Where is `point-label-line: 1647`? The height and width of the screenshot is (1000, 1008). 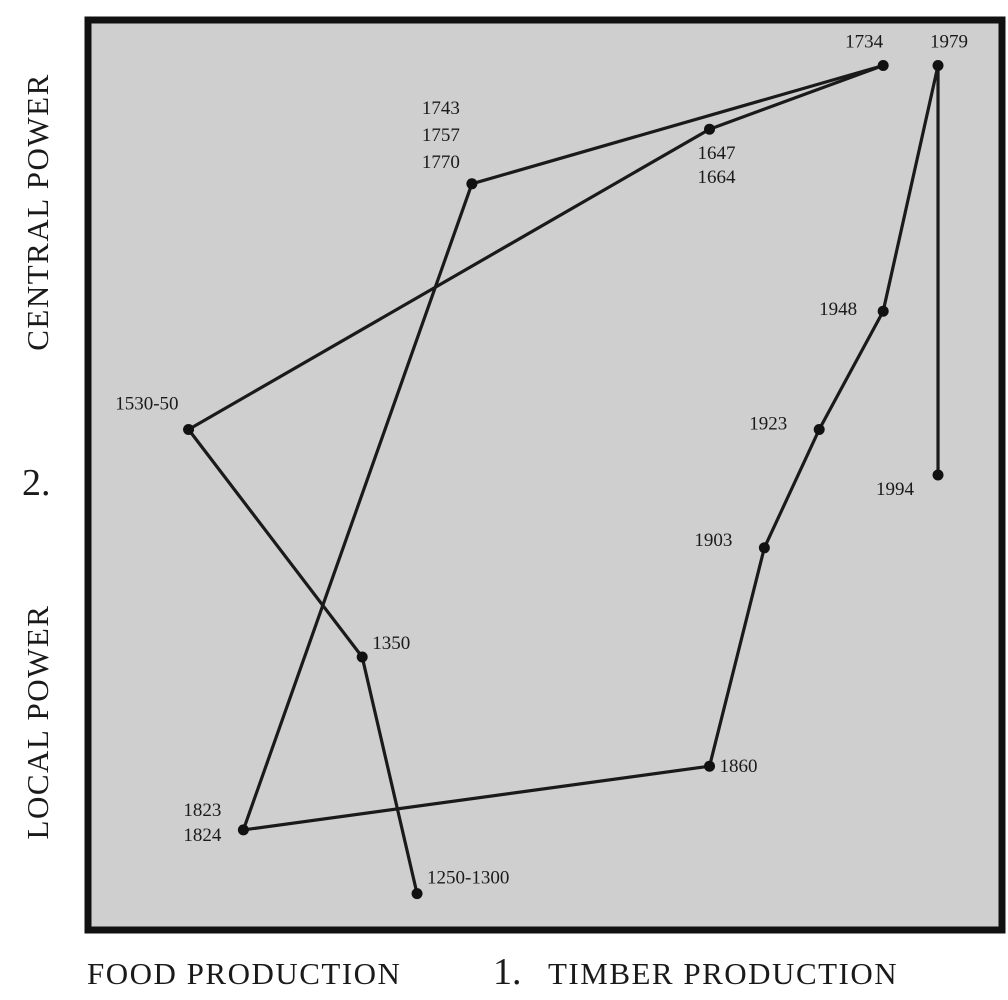 point-label-line: 1647 is located at coordinates (717, 153).